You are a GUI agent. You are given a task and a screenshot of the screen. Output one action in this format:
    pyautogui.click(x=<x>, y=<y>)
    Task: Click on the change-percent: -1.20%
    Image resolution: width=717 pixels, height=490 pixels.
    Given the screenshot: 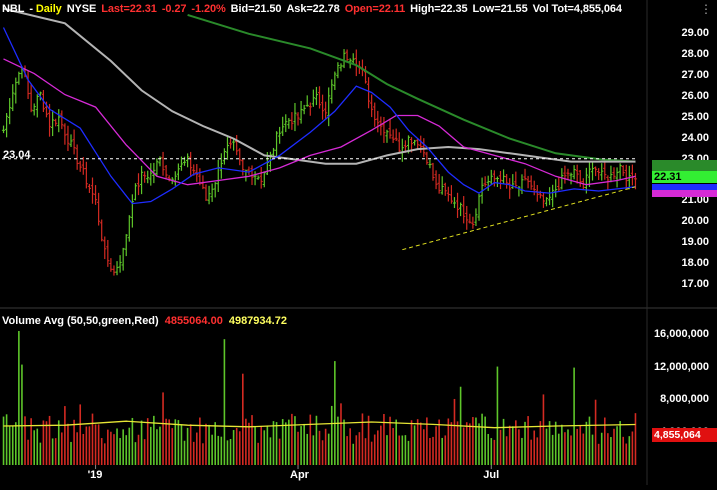 What is the action you would take?
    pyautogui.click(x=208, y=9)
    